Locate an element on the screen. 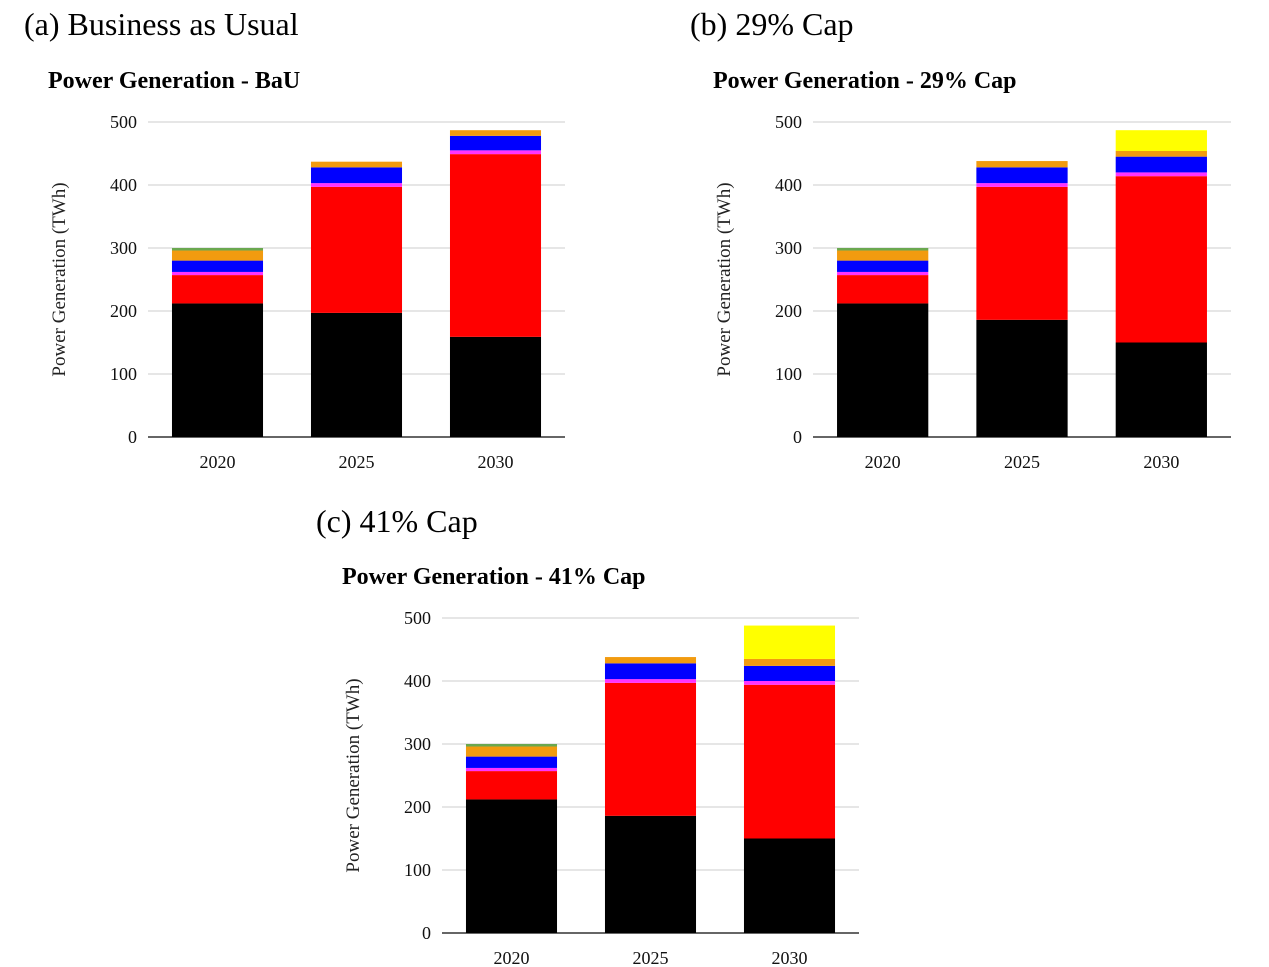 The image size is (1269, 967). chart-a-title: Power Generation - BaU is located at coordinates (174, 81).